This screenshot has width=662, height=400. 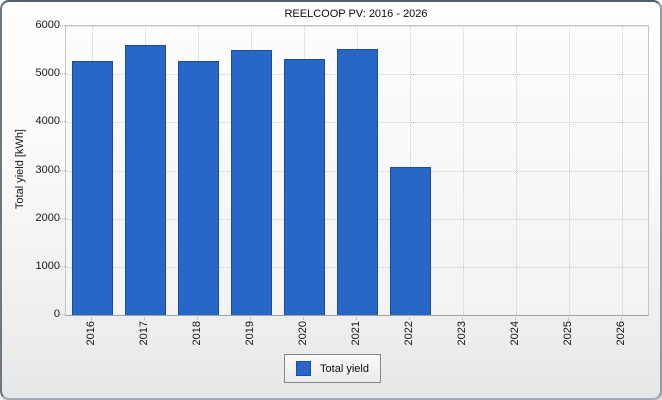 I want to click on x-tick-label: 2022, so click(x=409, y=333).